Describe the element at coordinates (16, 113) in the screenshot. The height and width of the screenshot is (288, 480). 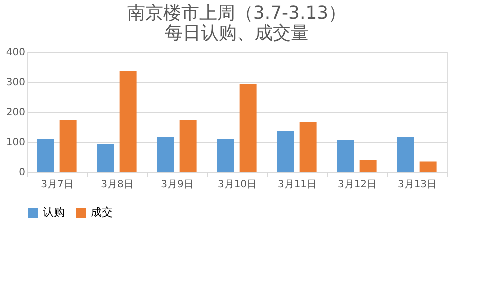
I see `y-tick-label: 200` at that location.